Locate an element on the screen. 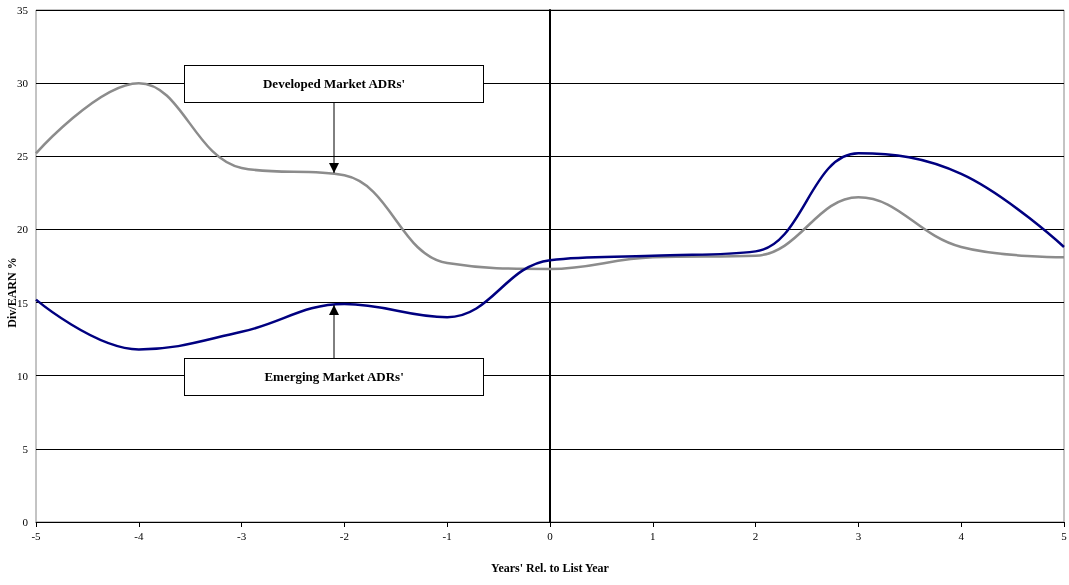  y-tick-label: 15 is located at coordinates (23, 302).